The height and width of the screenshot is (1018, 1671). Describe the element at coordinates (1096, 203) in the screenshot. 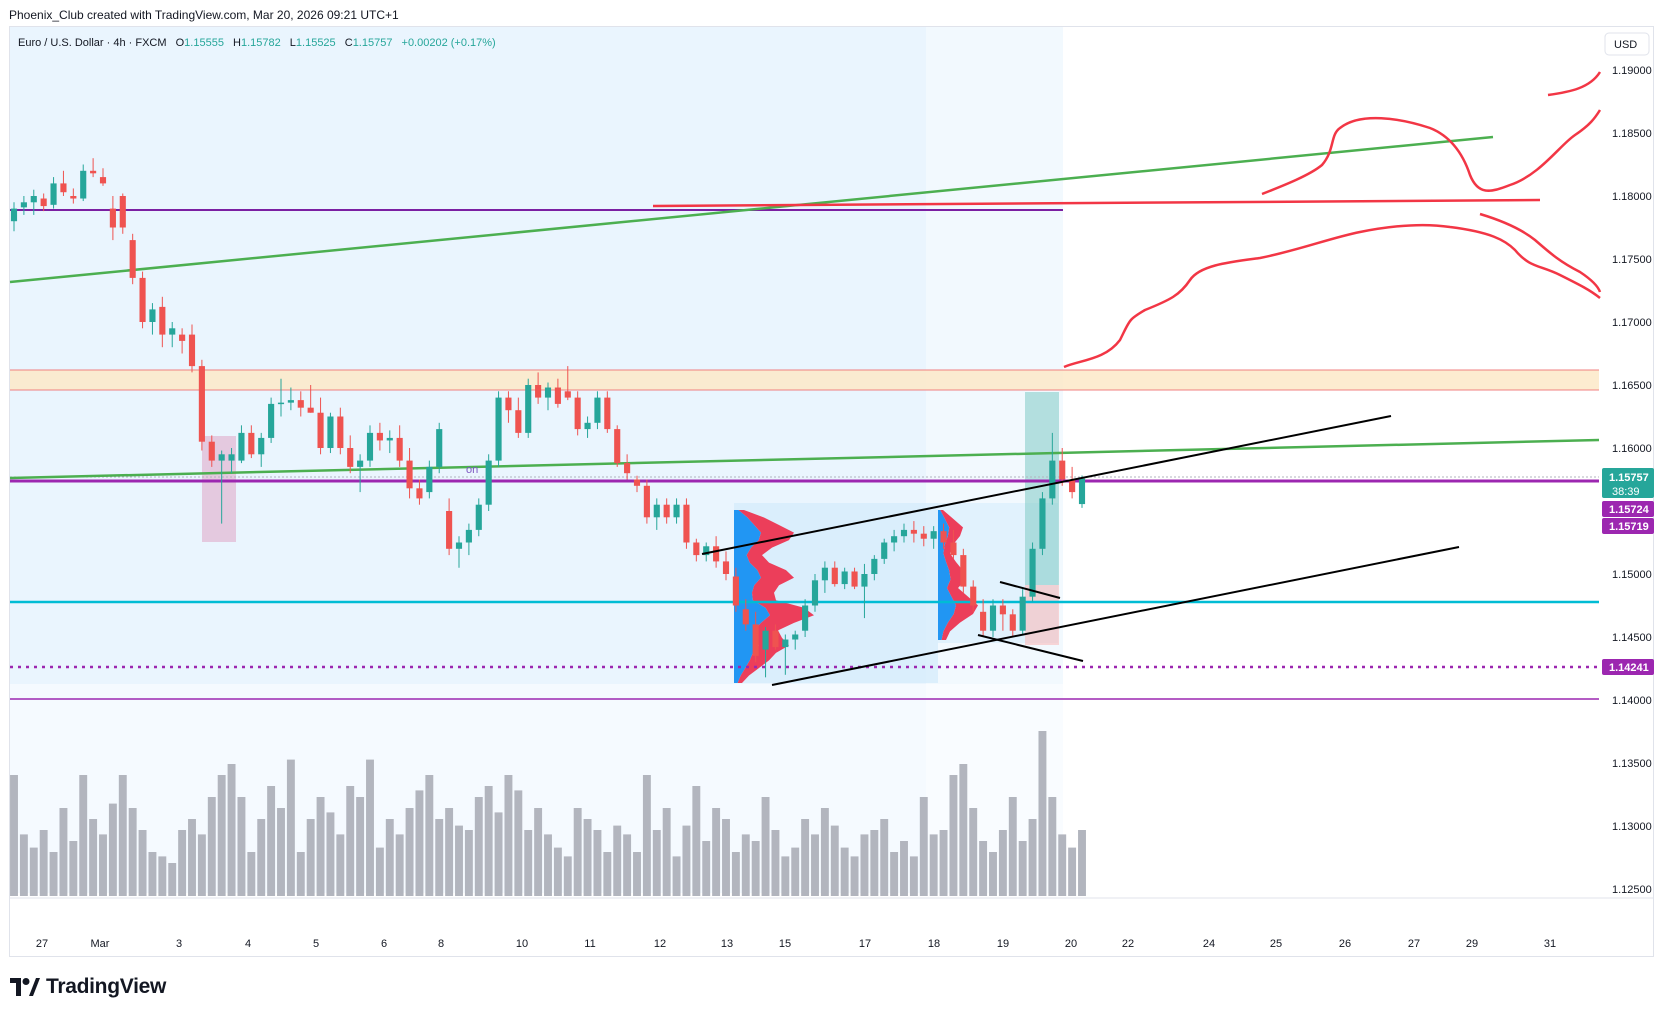

I see `red-drawing-level` at that location.